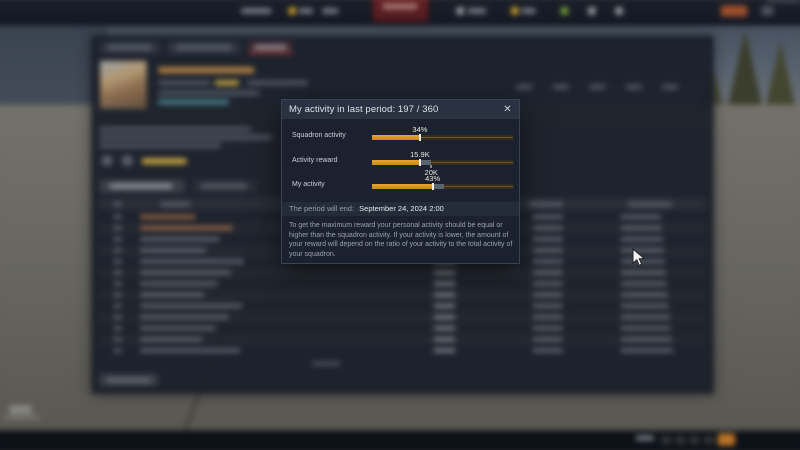 The height and width of the screenshot is (450, 800). Describe the element at coordinates (33, 414) in the screenshot. I see `game-watermark` at that location.